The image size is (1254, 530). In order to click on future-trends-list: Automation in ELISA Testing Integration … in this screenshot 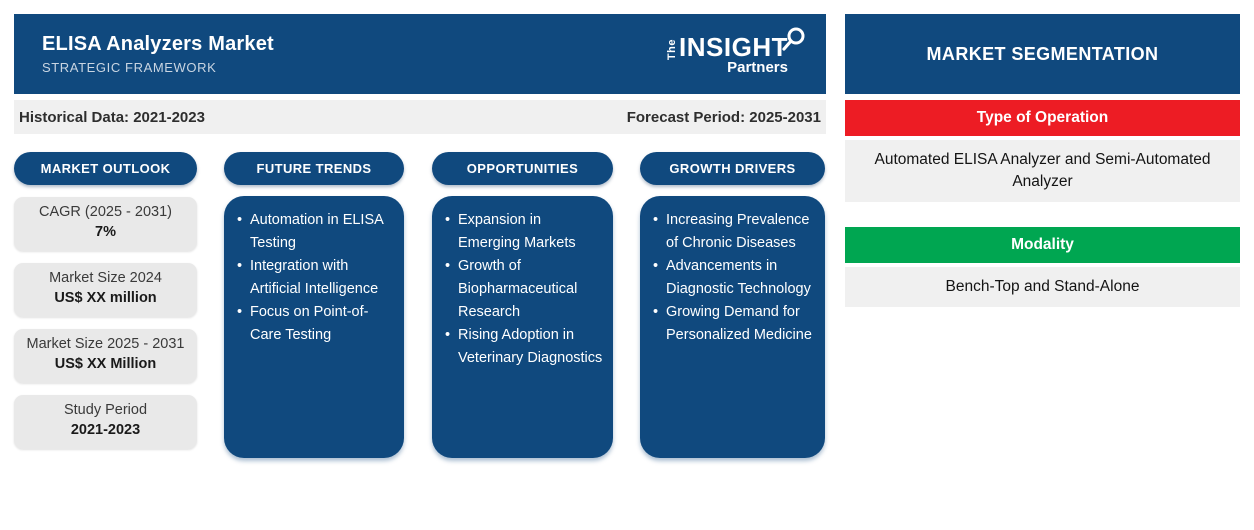, I will do `click(316, 278)`.